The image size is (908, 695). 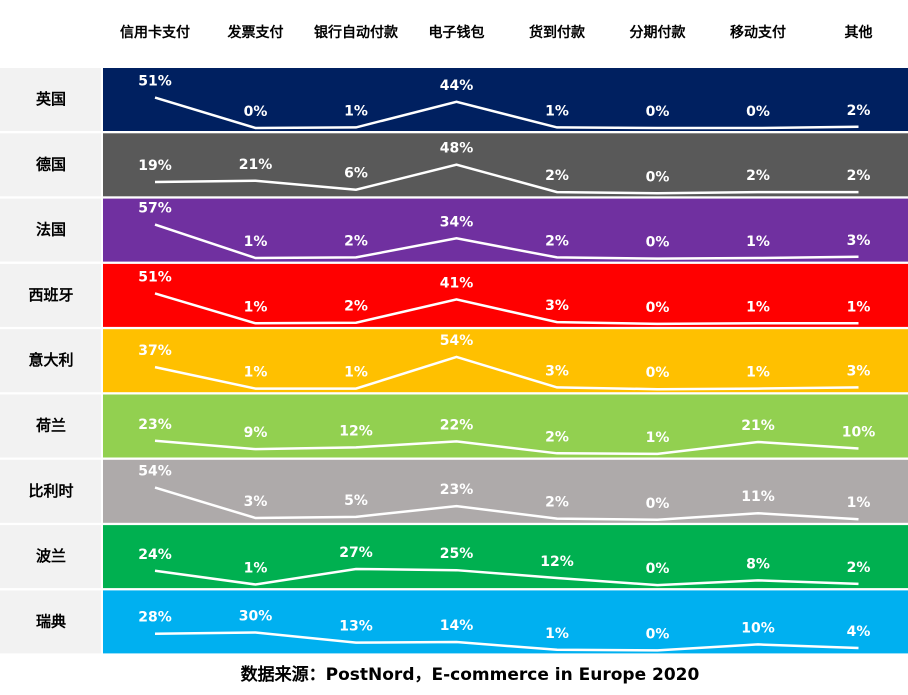 I want to click on value-label: 30%, so click(x=256, y=617).